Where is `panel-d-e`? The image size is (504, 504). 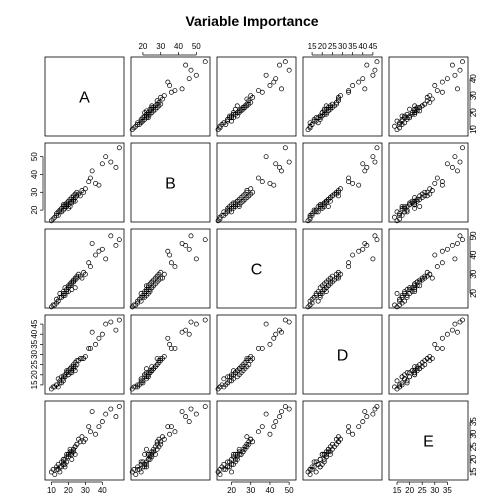 panel-d-e is located at coordinates (428, 354).